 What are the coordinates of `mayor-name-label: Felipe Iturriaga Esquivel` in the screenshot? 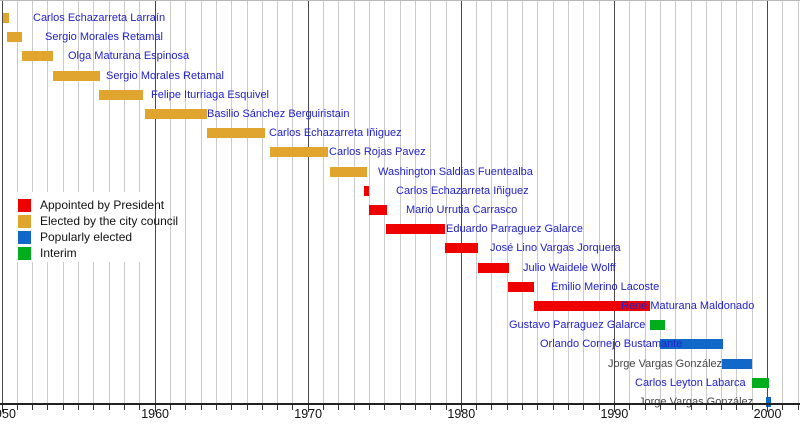 It's located at (210, 94).